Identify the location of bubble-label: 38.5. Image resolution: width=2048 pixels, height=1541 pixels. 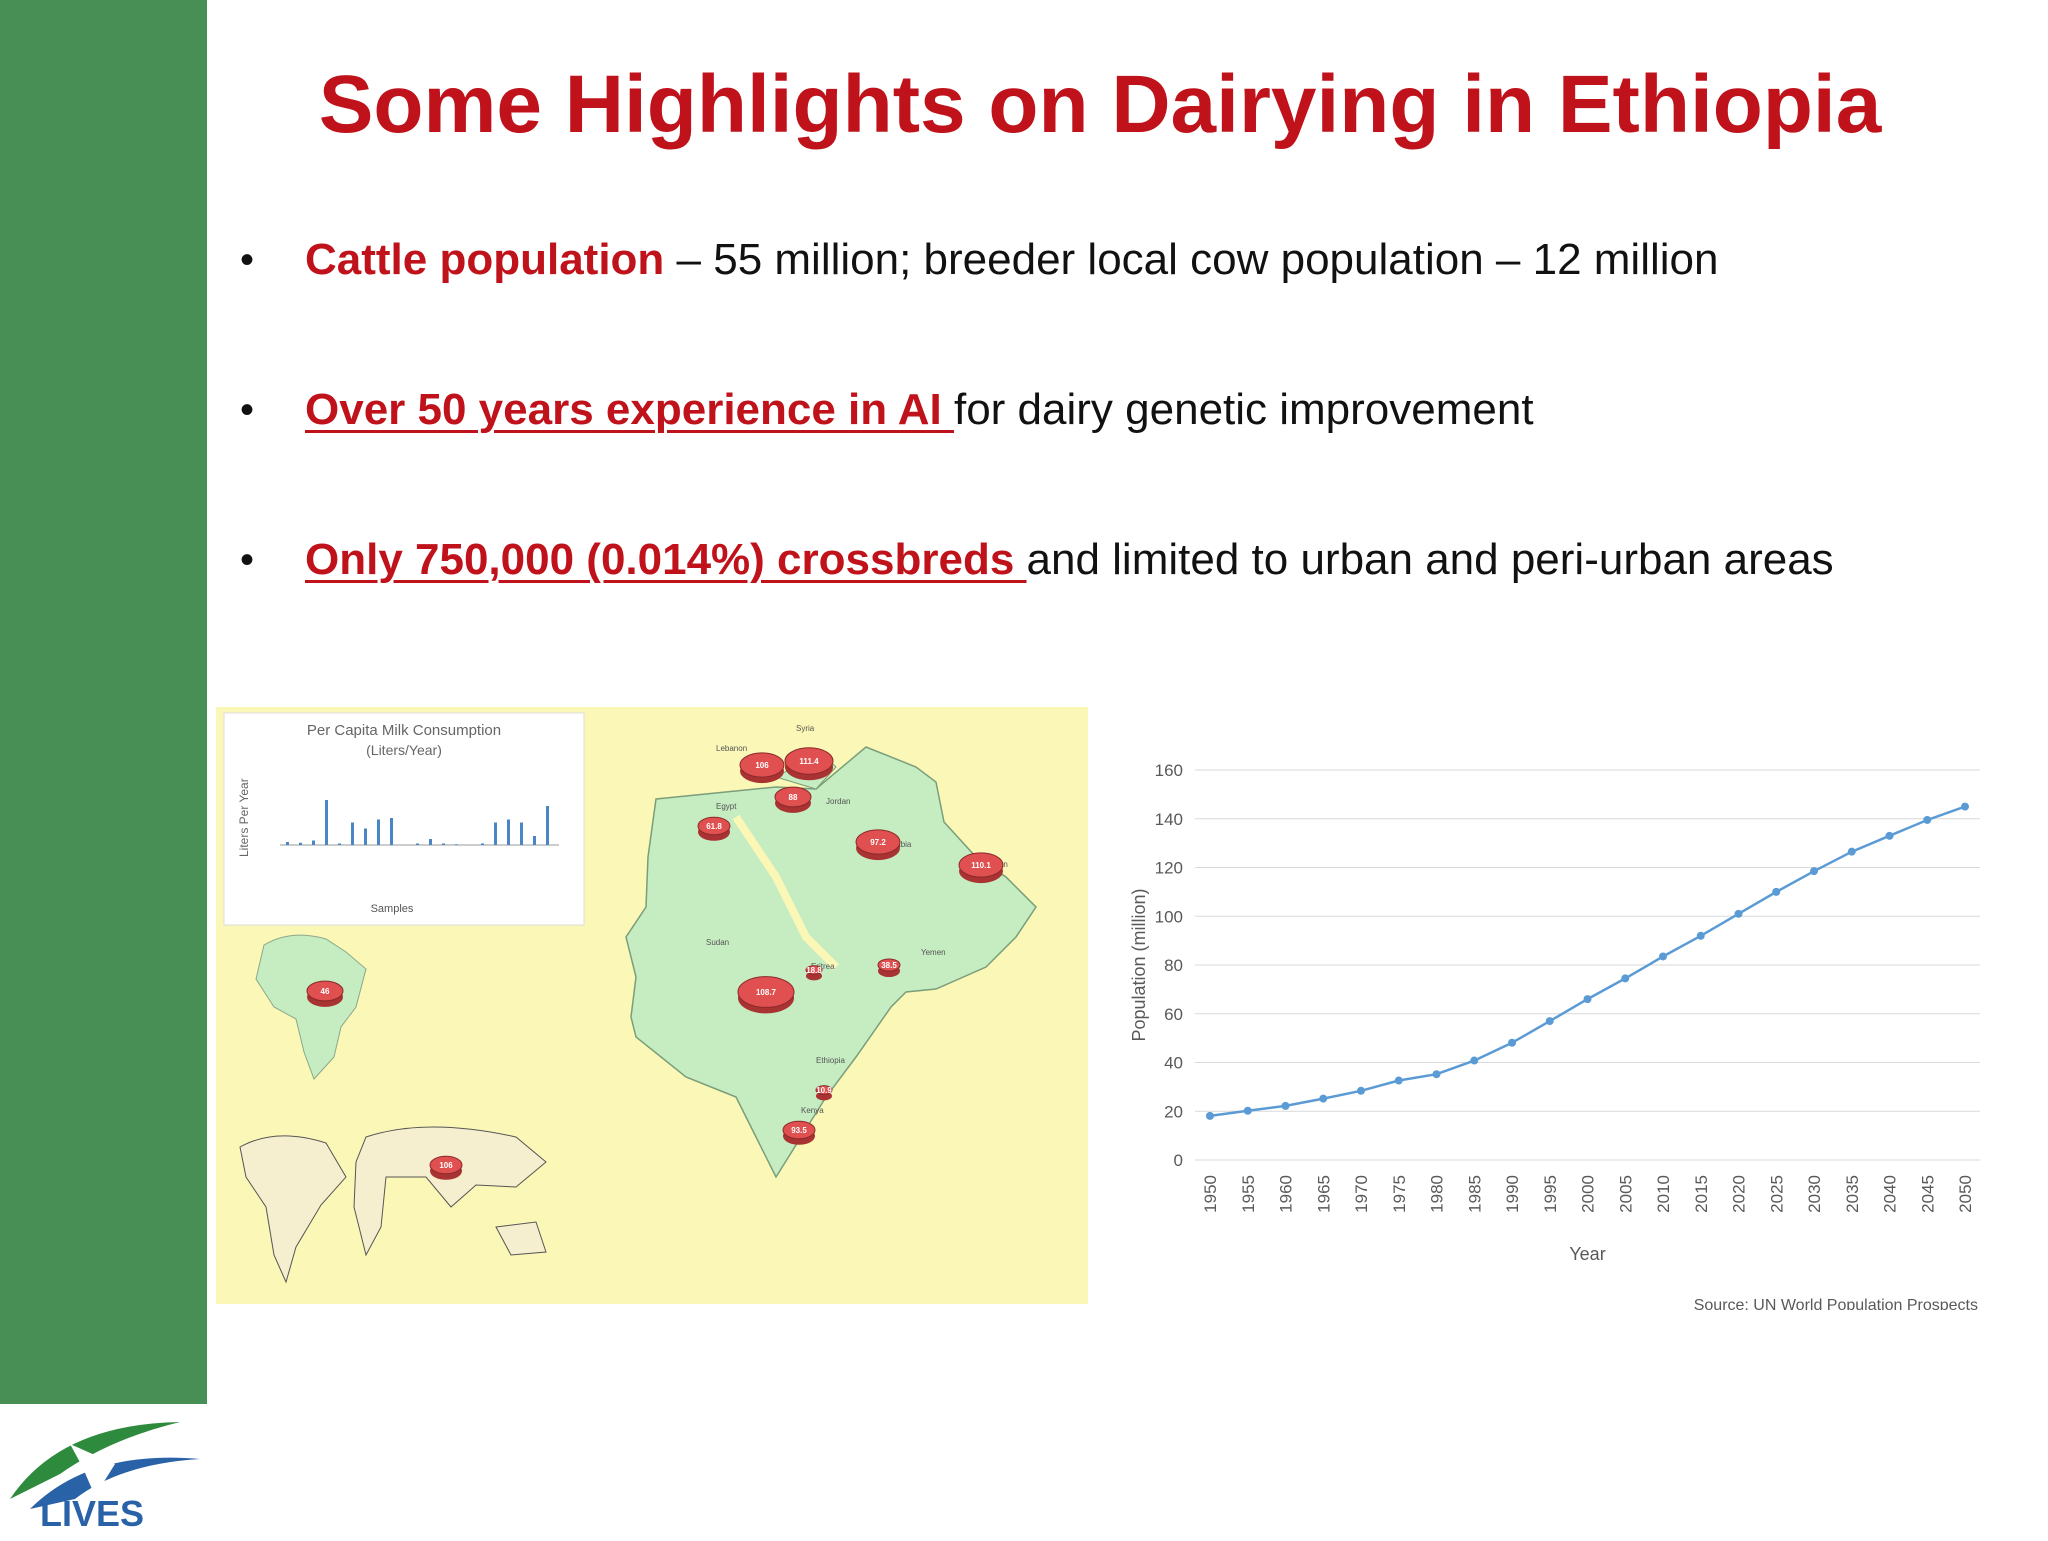
(889, 965).